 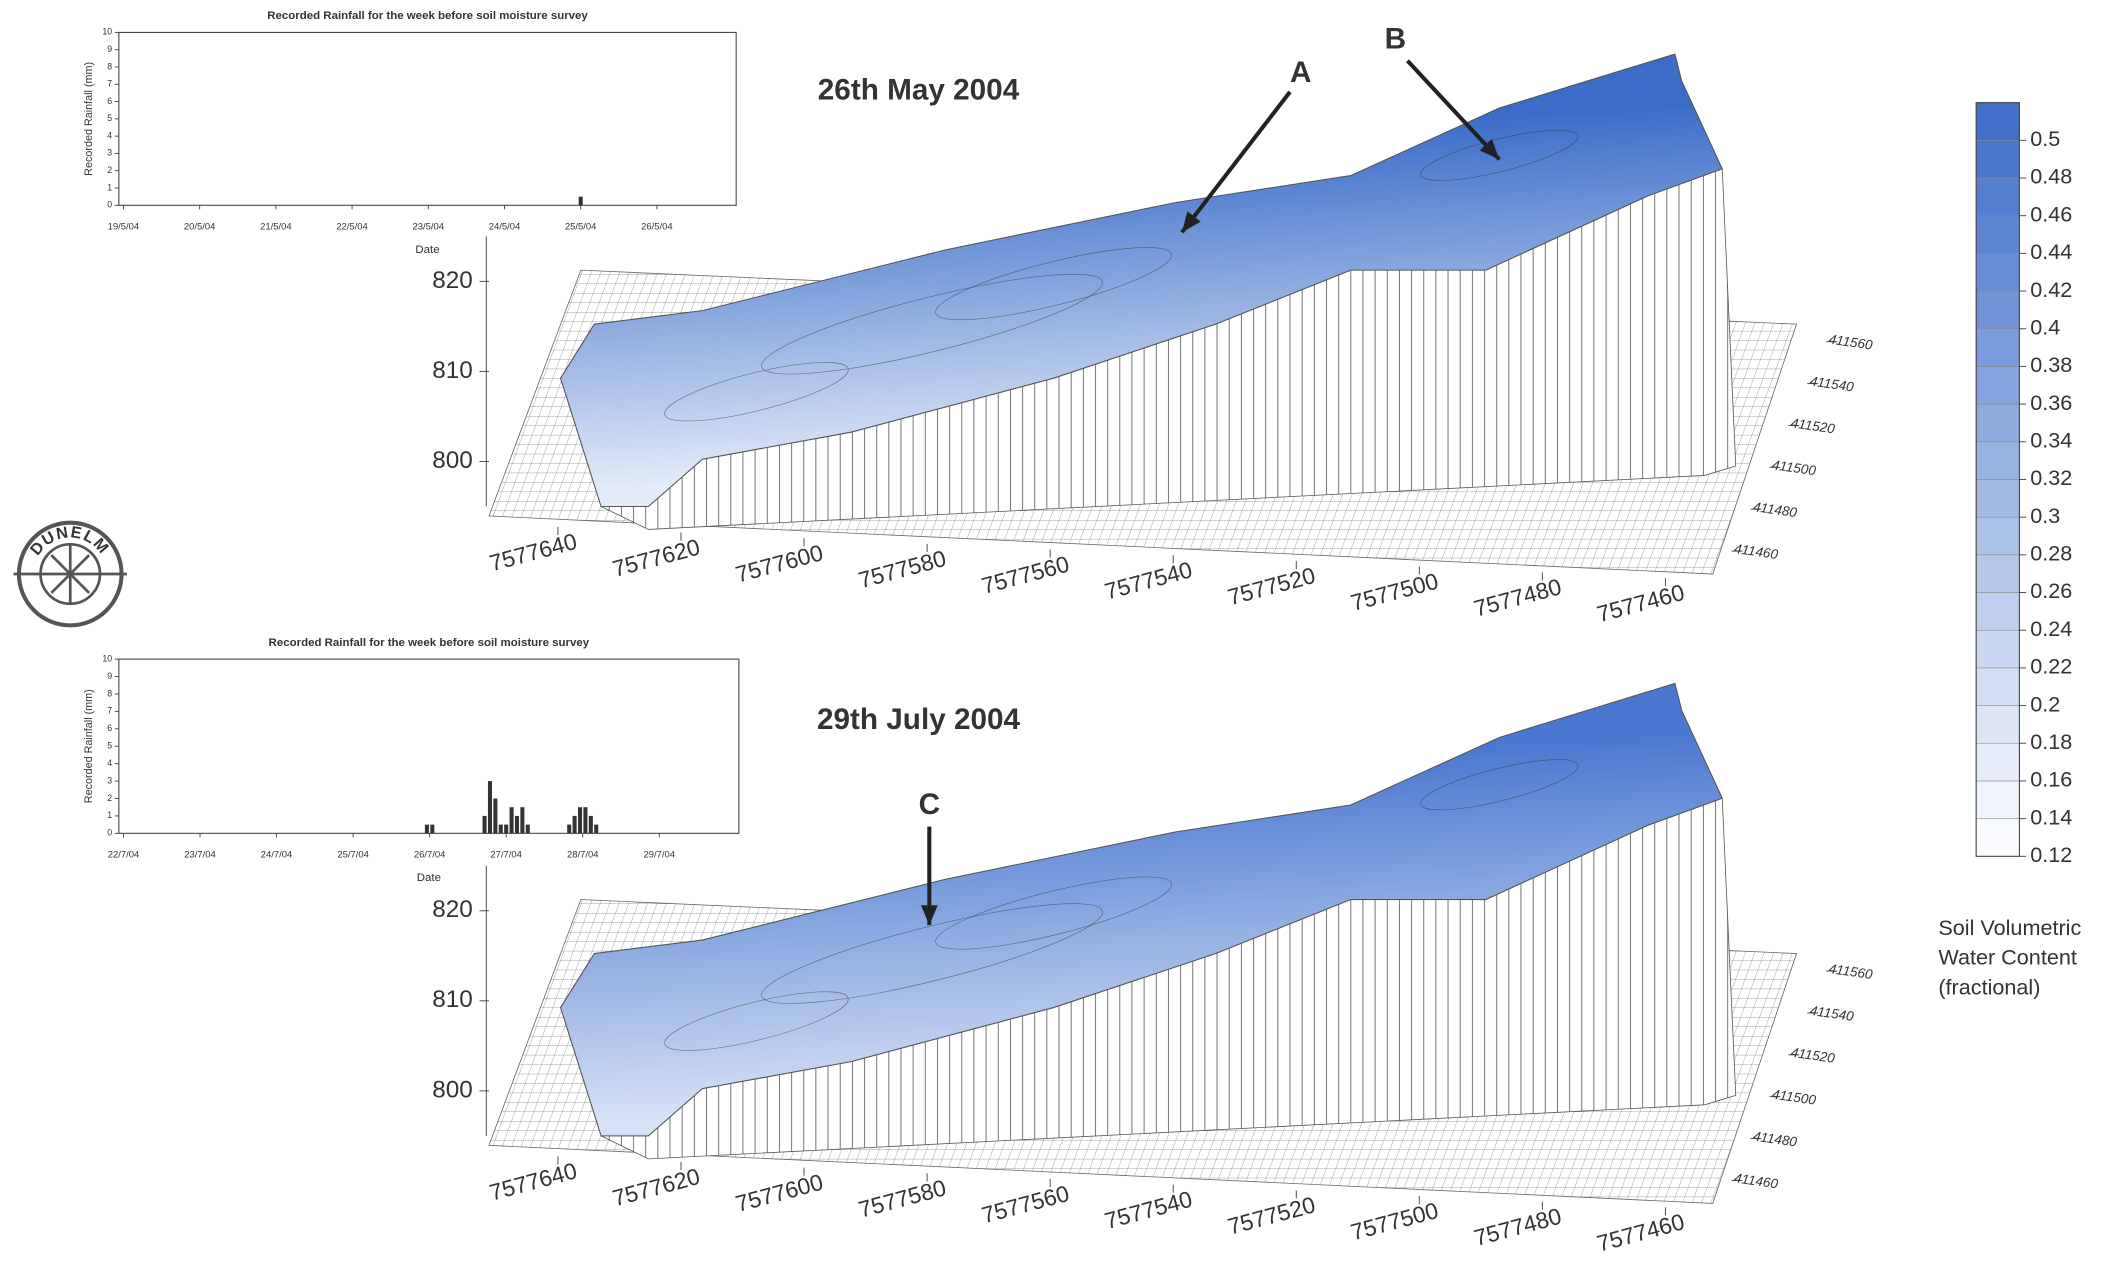 What do you see at coordinates (429, 746) in the screenshot?
I see `plot-frame` at bounding box center [429, 746].